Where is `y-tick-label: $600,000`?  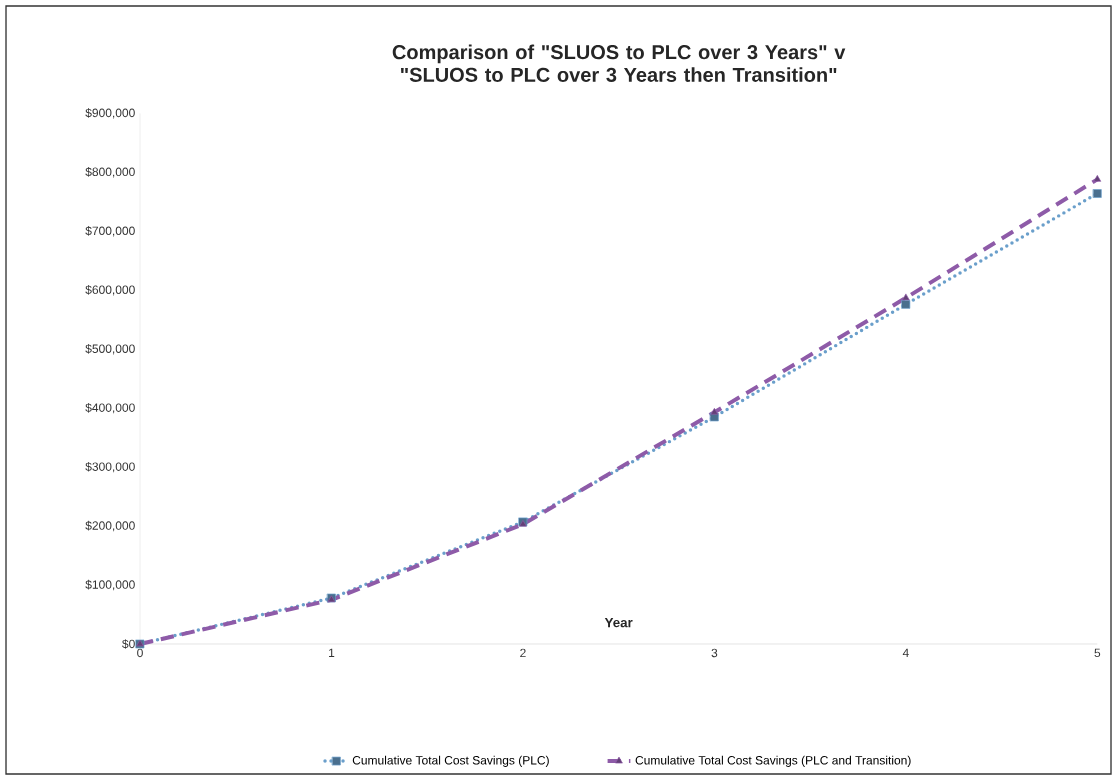
y-tick-label: $600,000 is located at coordinates (110, 290).